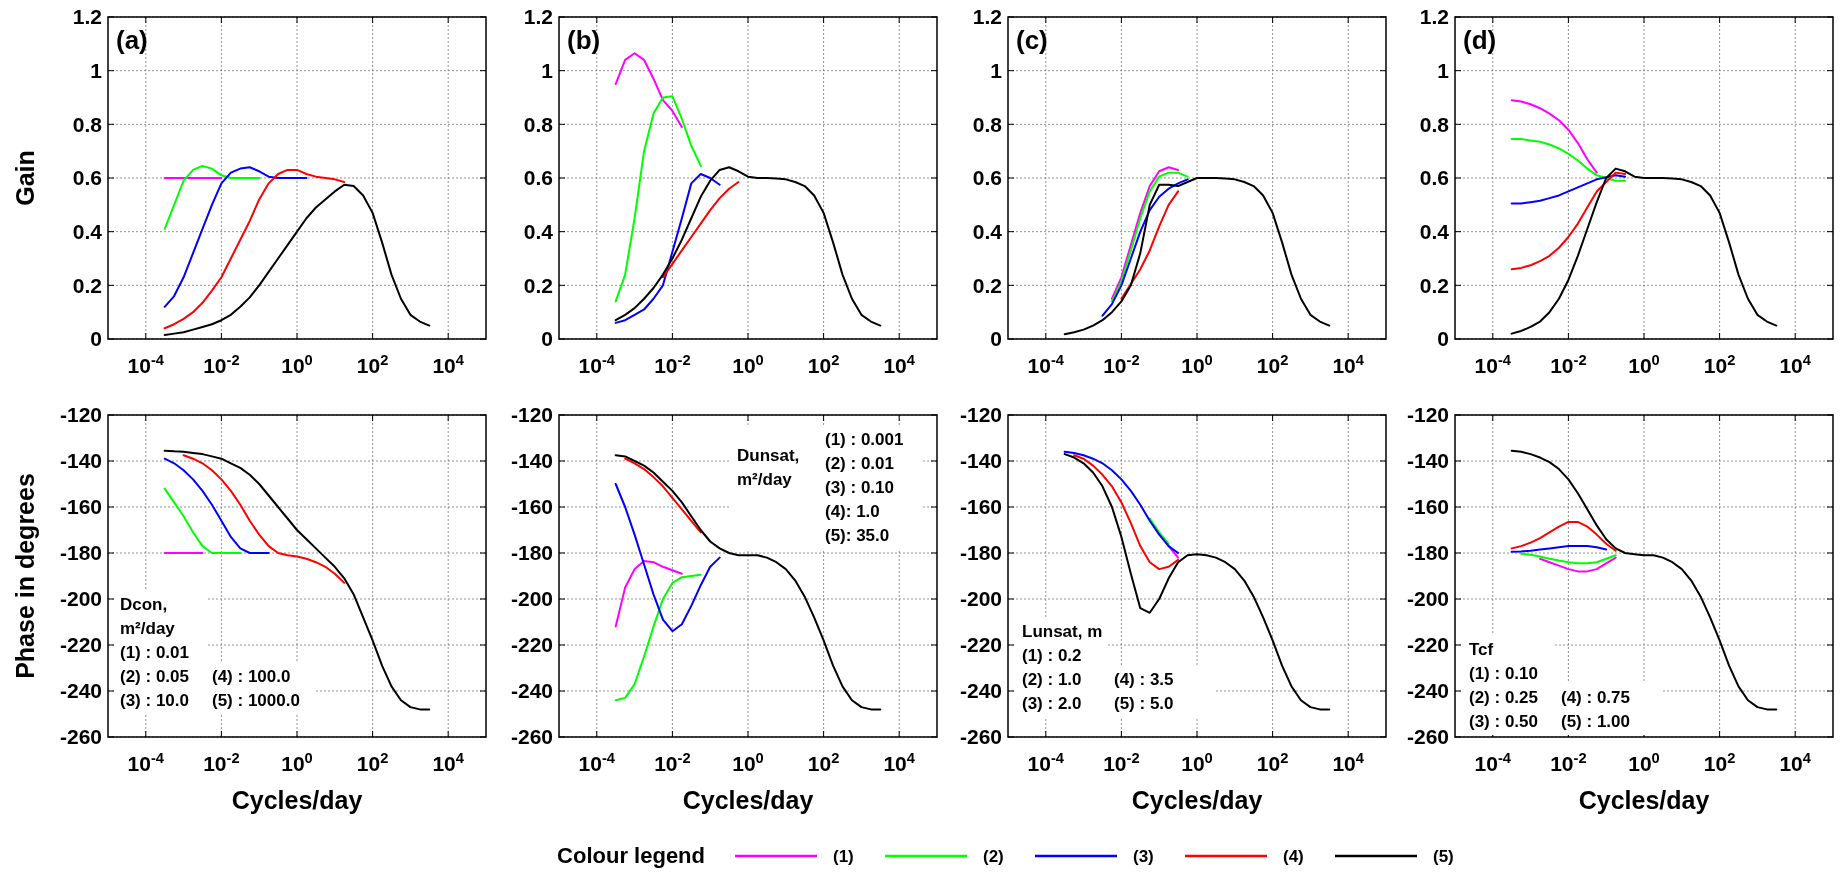 The image size is (1840, 875). I want to click on chart-title: (d), so click(1480, 40).